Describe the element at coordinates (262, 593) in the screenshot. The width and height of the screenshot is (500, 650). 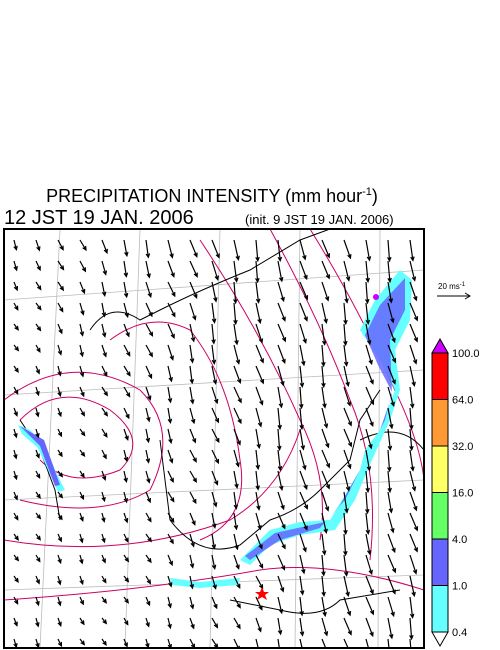
I see `location-star` at that location.